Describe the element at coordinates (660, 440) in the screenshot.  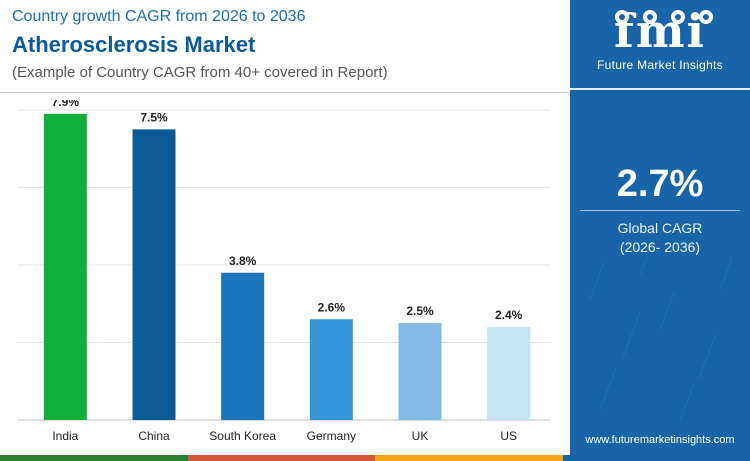
I see `website-url: www.futuremarketinsights.com` at that location.